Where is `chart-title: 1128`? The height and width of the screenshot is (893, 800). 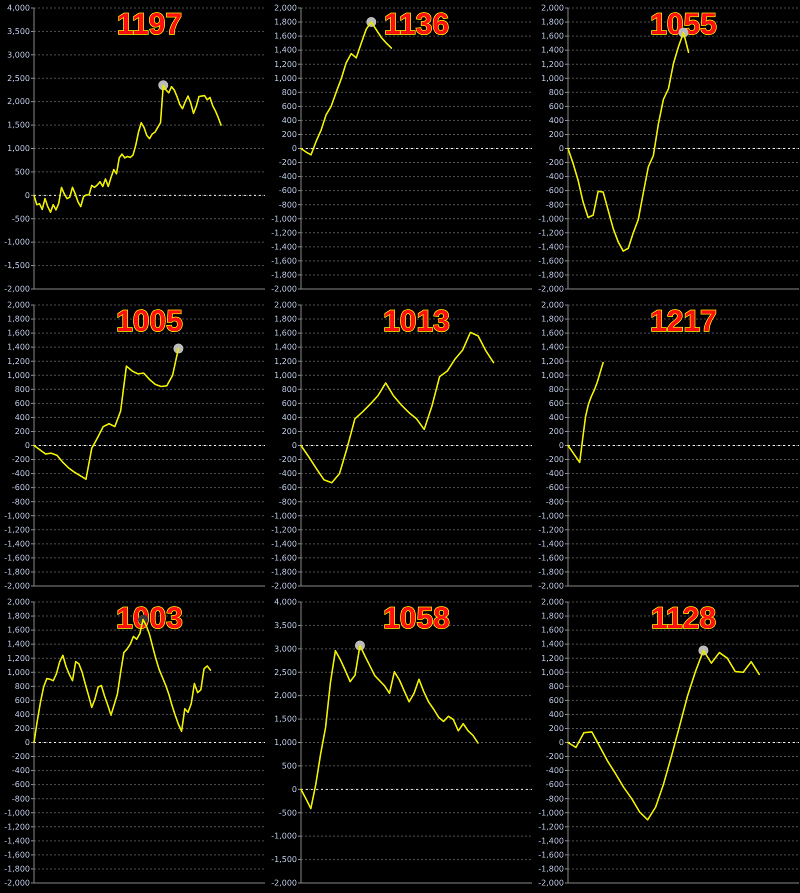
chart-title: 1128 is located at coordinates (683, 618).